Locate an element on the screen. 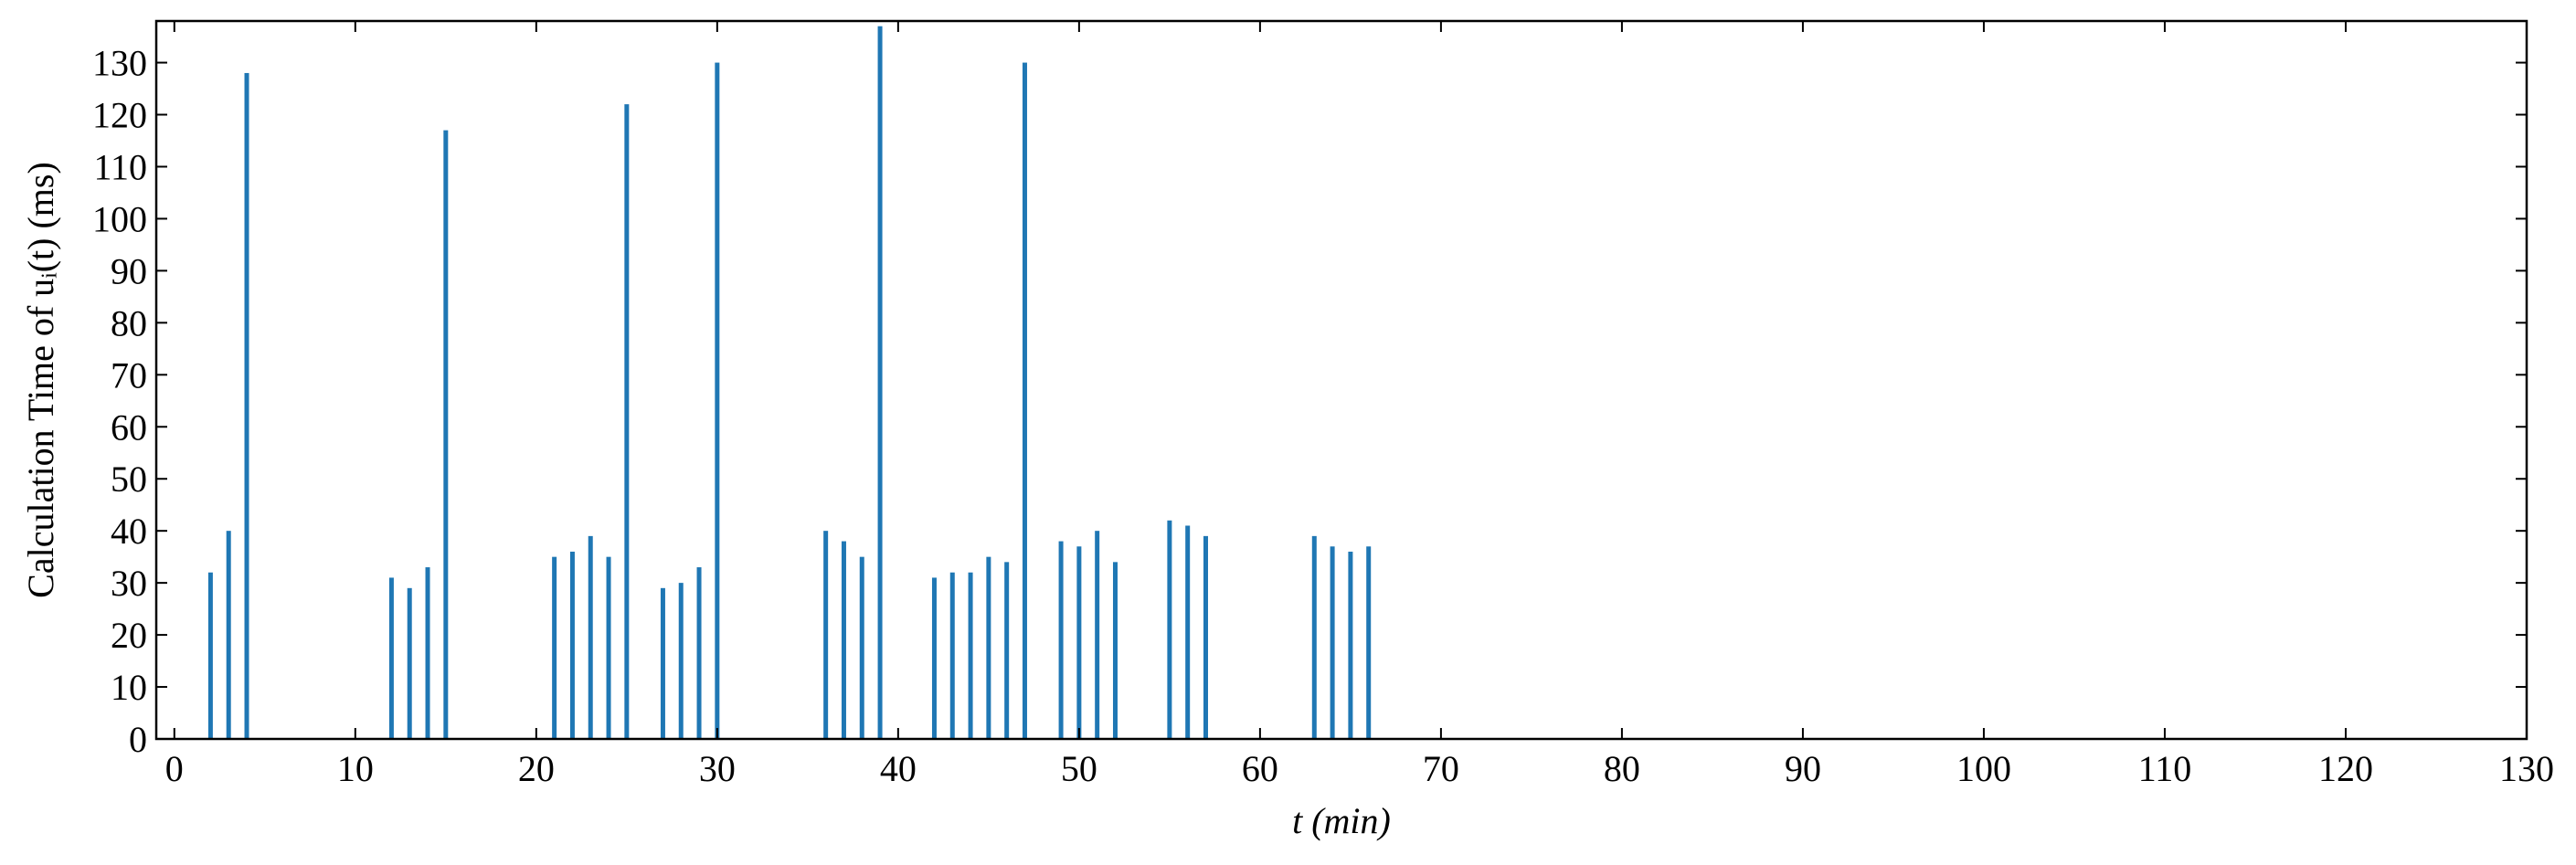 The height and width of the screenshot is (865, 2576). y-tick-label: 20 is located at coordinates (129, 635).